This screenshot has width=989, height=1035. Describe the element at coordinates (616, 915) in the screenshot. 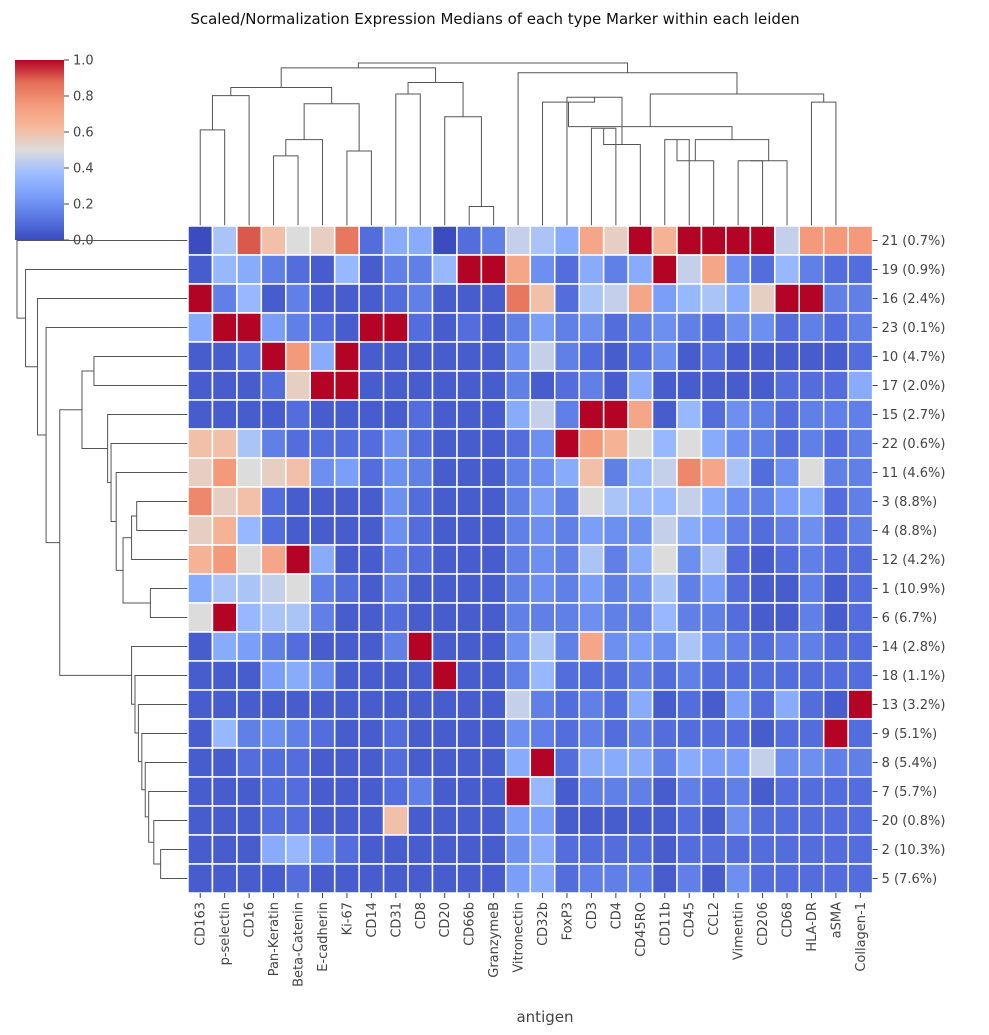

I see `column-tick-label: CD4` at that location.